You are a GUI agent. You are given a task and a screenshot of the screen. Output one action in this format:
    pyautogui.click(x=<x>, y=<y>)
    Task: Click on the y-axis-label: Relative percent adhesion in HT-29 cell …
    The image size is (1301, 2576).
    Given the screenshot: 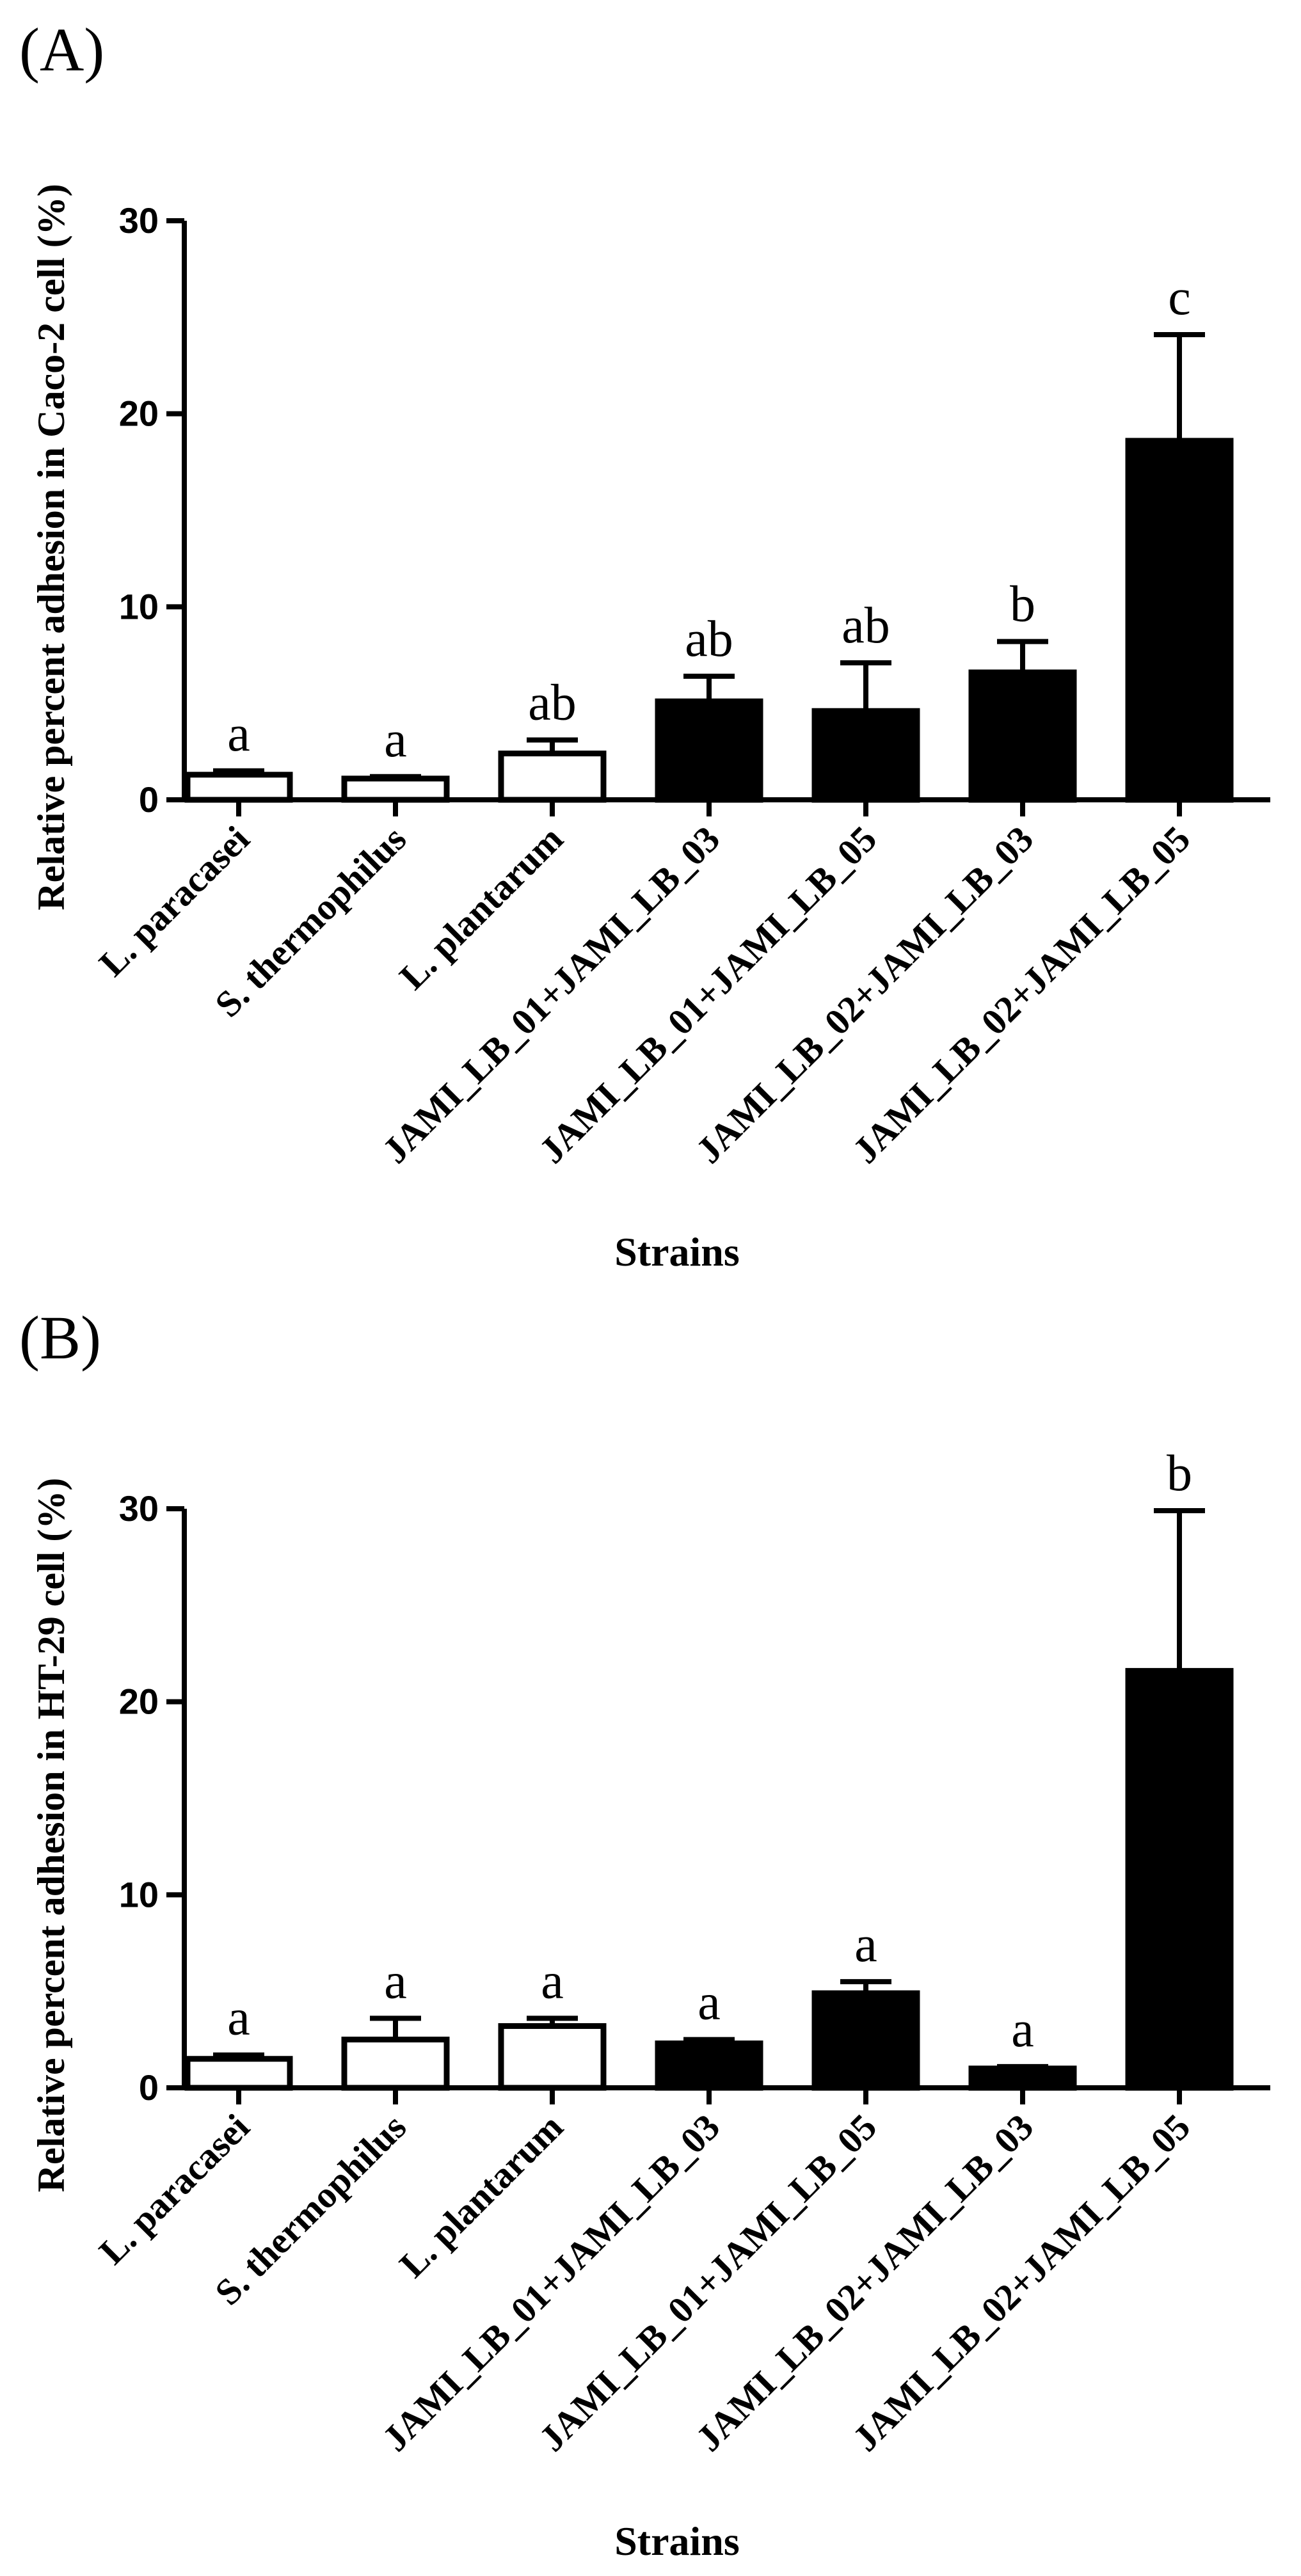 What is the action you would take?
    pyautogui.click(x=51, y=1836)
    